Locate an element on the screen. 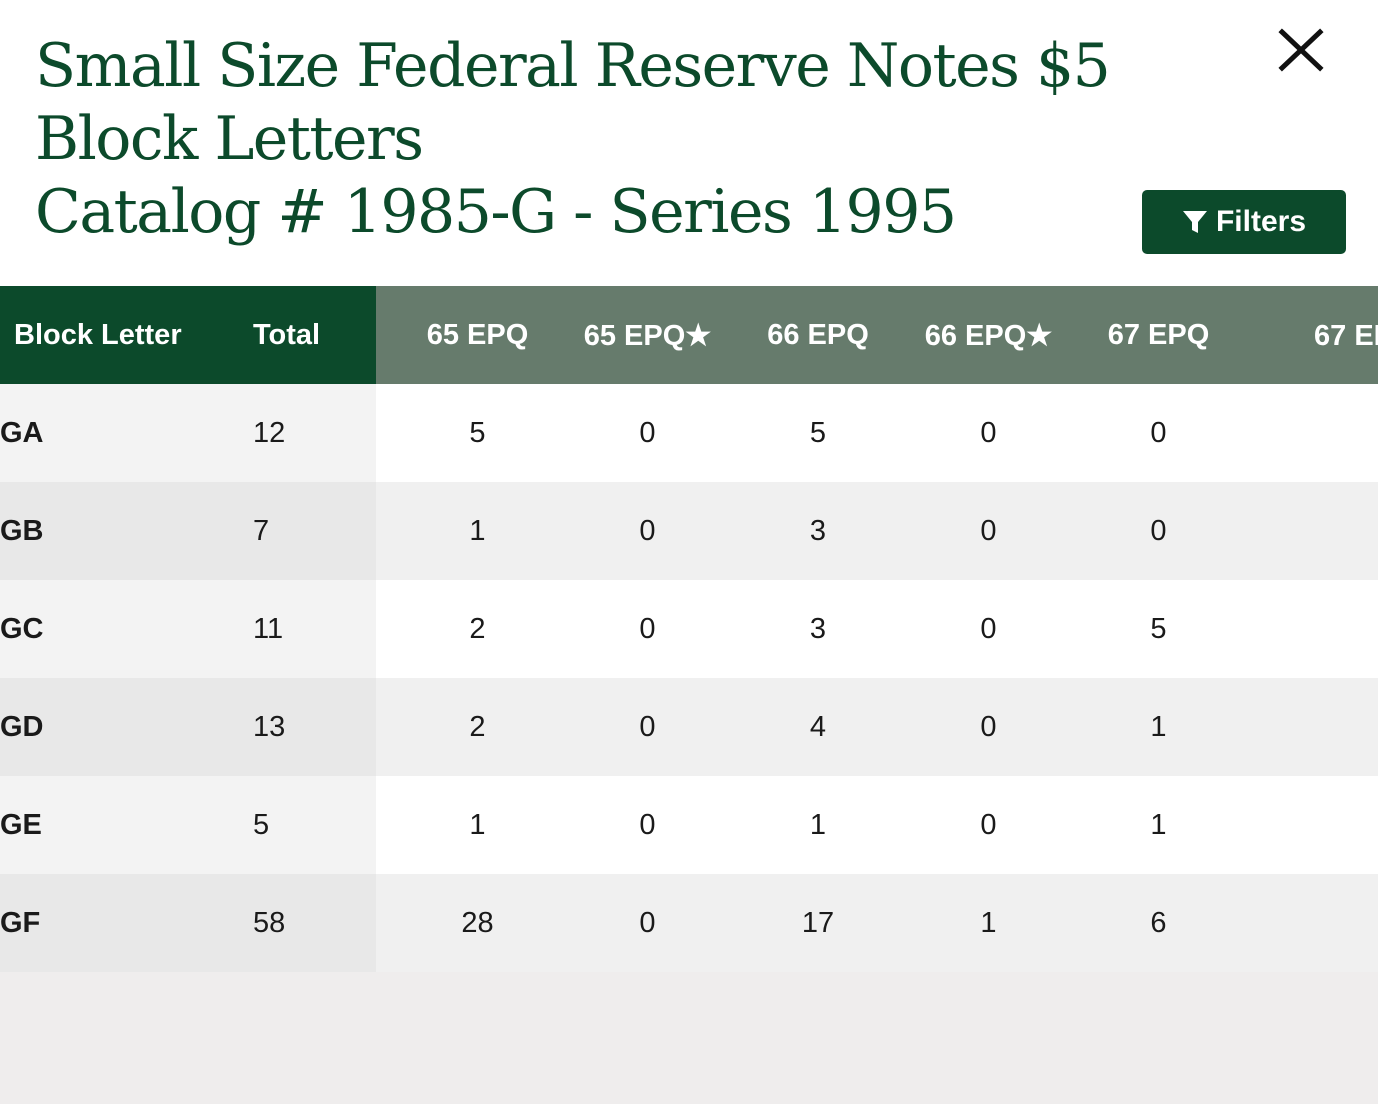 This screenshot has width=1378, height=1104. total-cell: 5 is located at coordinates (314, 825).